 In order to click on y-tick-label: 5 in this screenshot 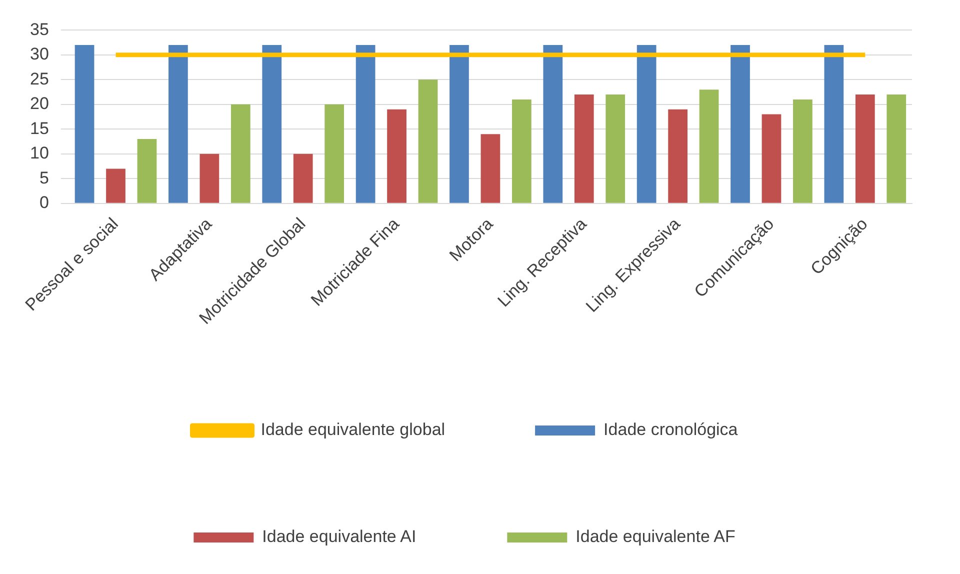, I will do `click(44, 178)`.